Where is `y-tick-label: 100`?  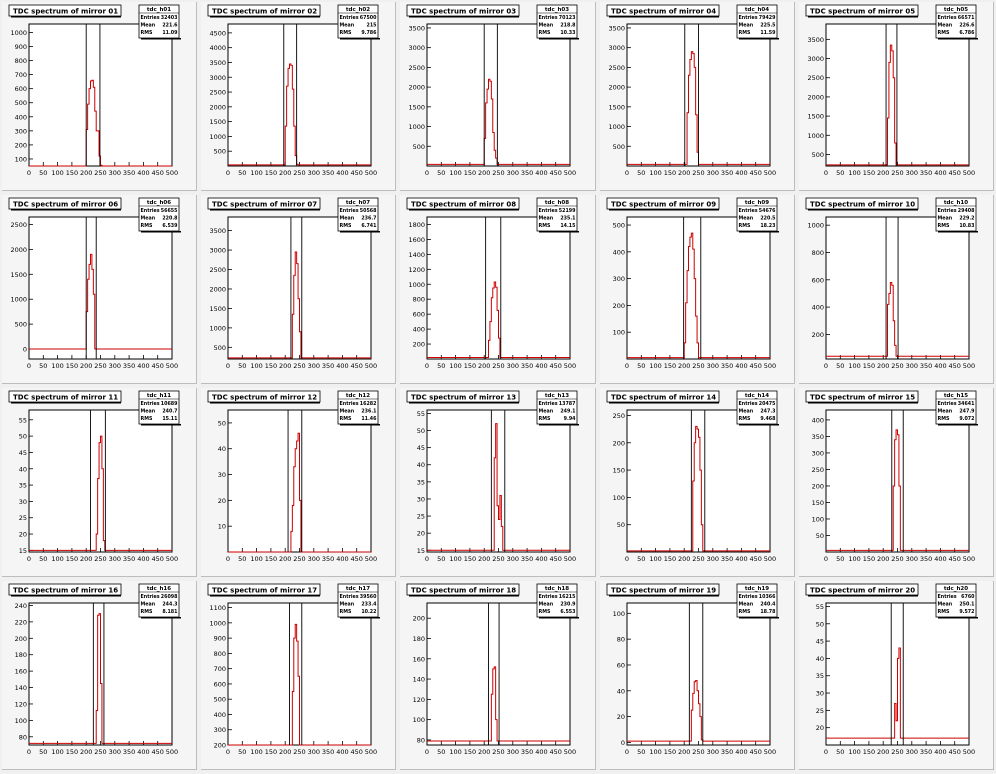 y-tick-label: 100 is located at coordinates (618, 498).